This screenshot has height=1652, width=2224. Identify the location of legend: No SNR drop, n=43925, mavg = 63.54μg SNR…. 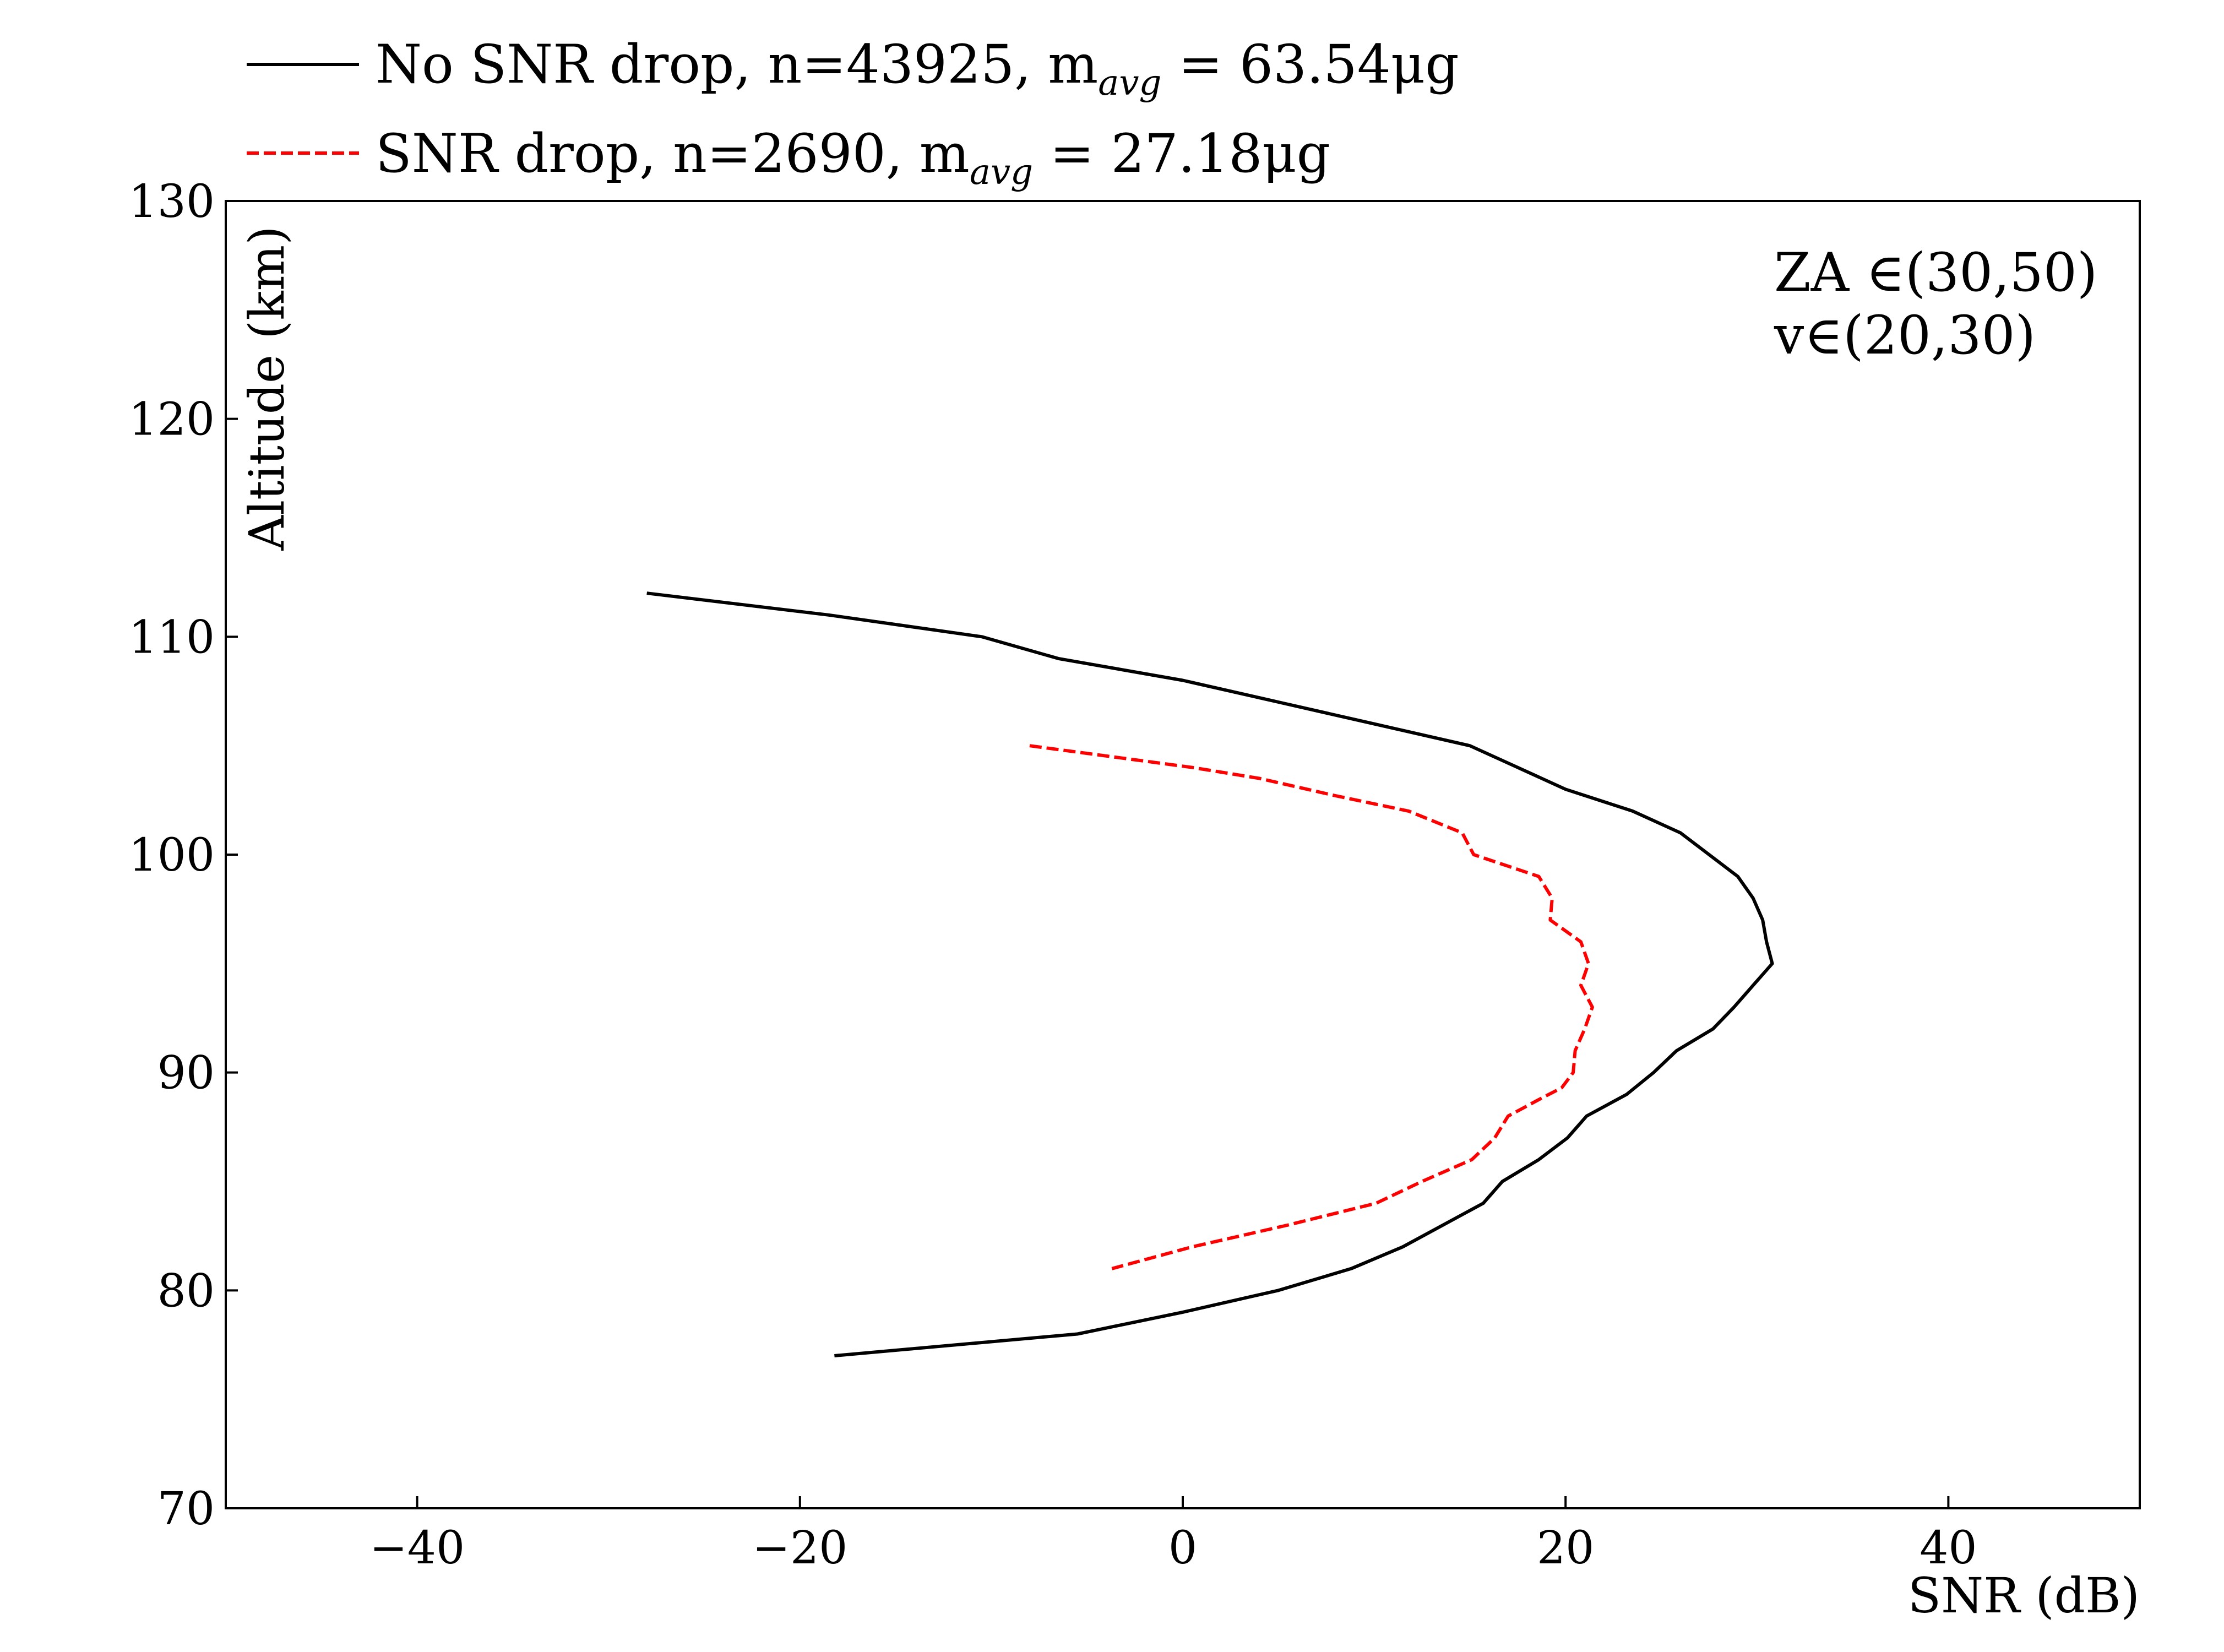
(853, 113).